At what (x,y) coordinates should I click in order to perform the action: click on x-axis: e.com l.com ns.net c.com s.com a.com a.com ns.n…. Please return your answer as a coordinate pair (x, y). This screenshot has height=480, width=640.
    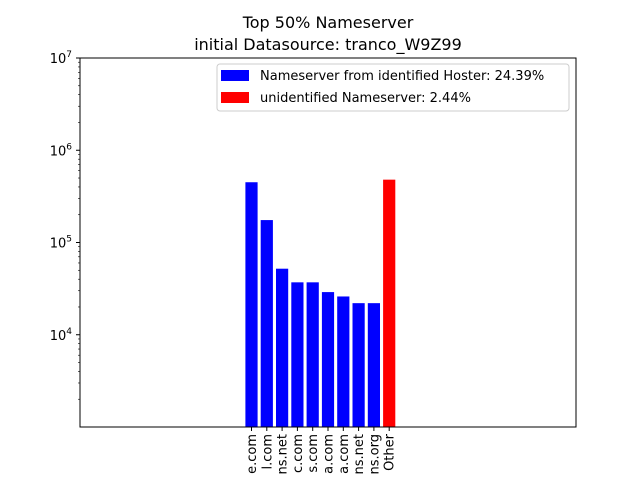
    Looking at the image, I should click on (321, 450).